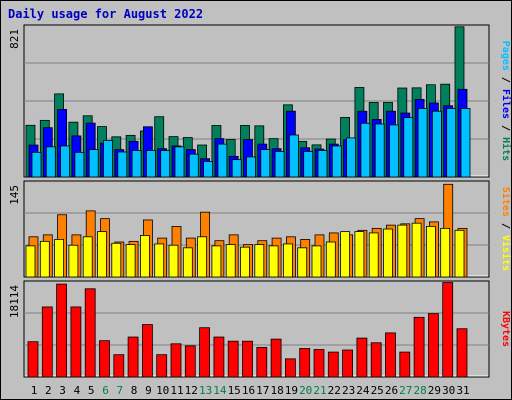 This screenshot has width=512, height=400. I want to click on chart-title: Daily usage for August 2022, so click(106, 14).